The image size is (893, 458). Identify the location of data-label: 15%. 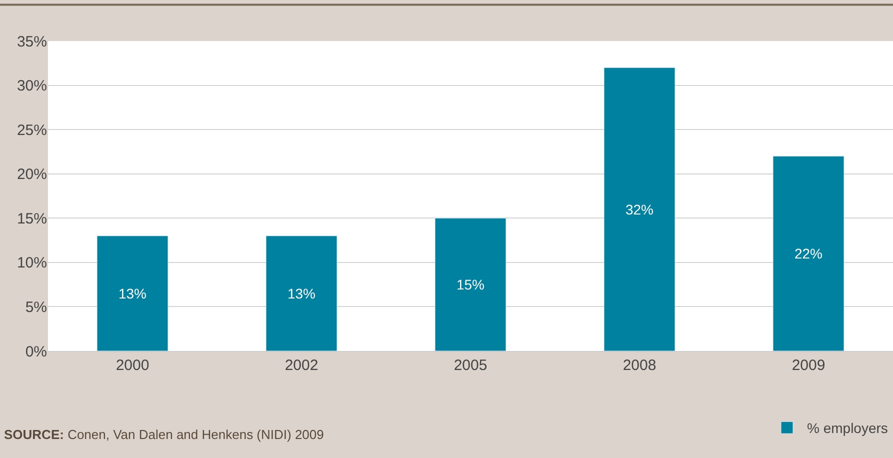
(470, 284).